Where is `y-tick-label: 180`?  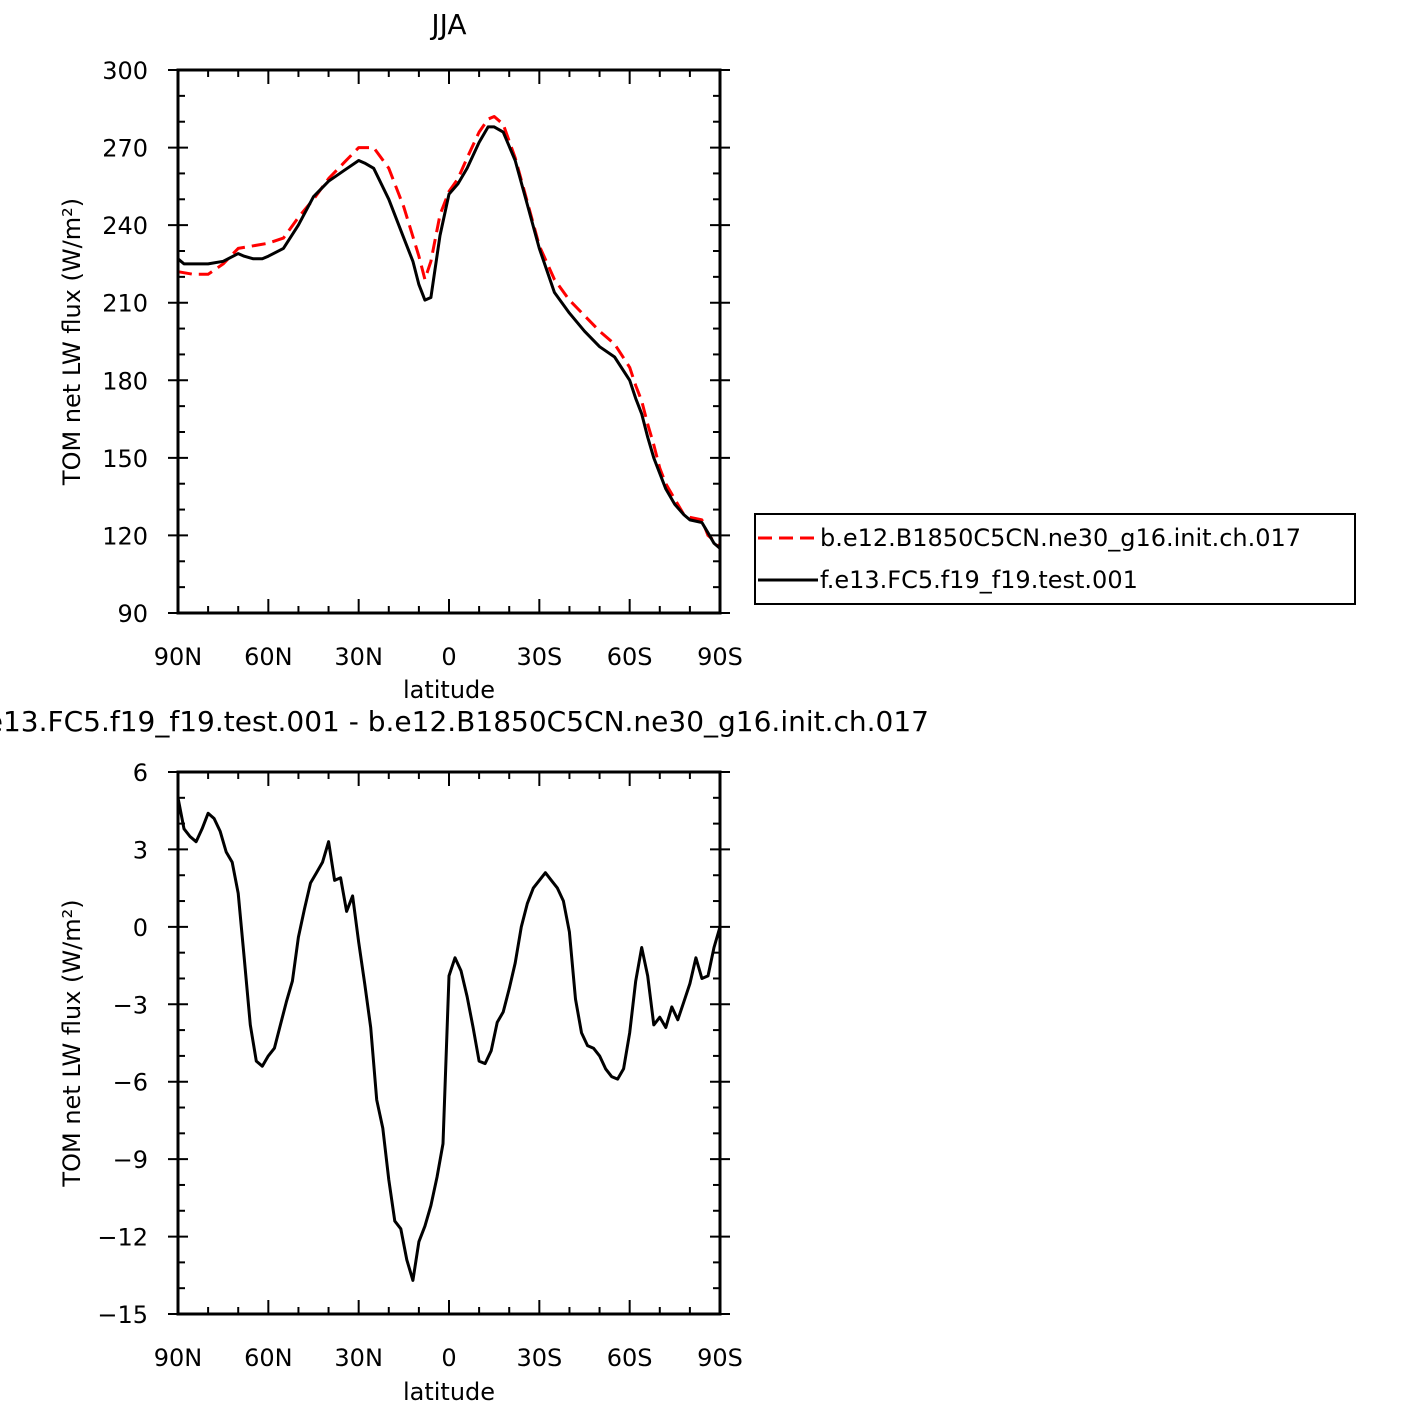
y-tick-label: 180 is located at coordinates (125, 381).